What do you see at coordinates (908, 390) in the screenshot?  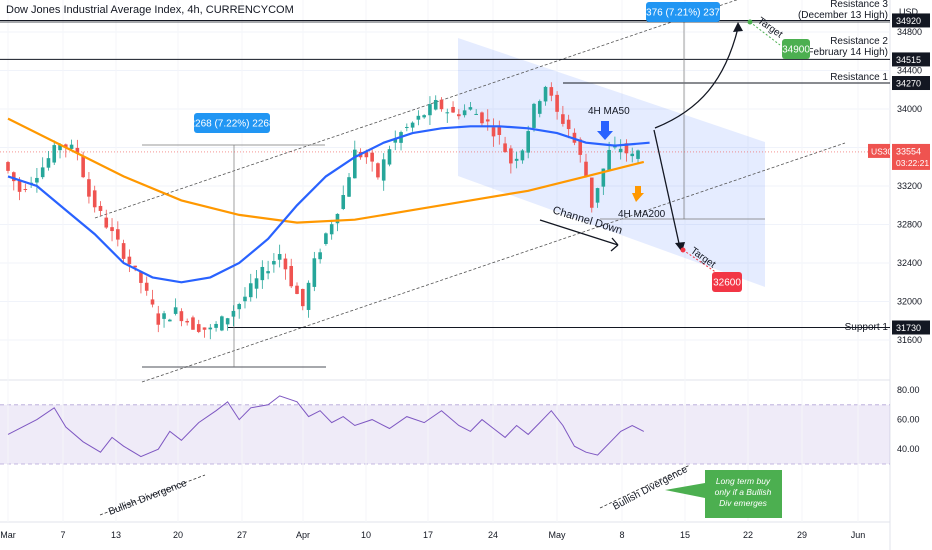 I see `rsi-tick-label: 80.00` at bounding box center [908, 390].